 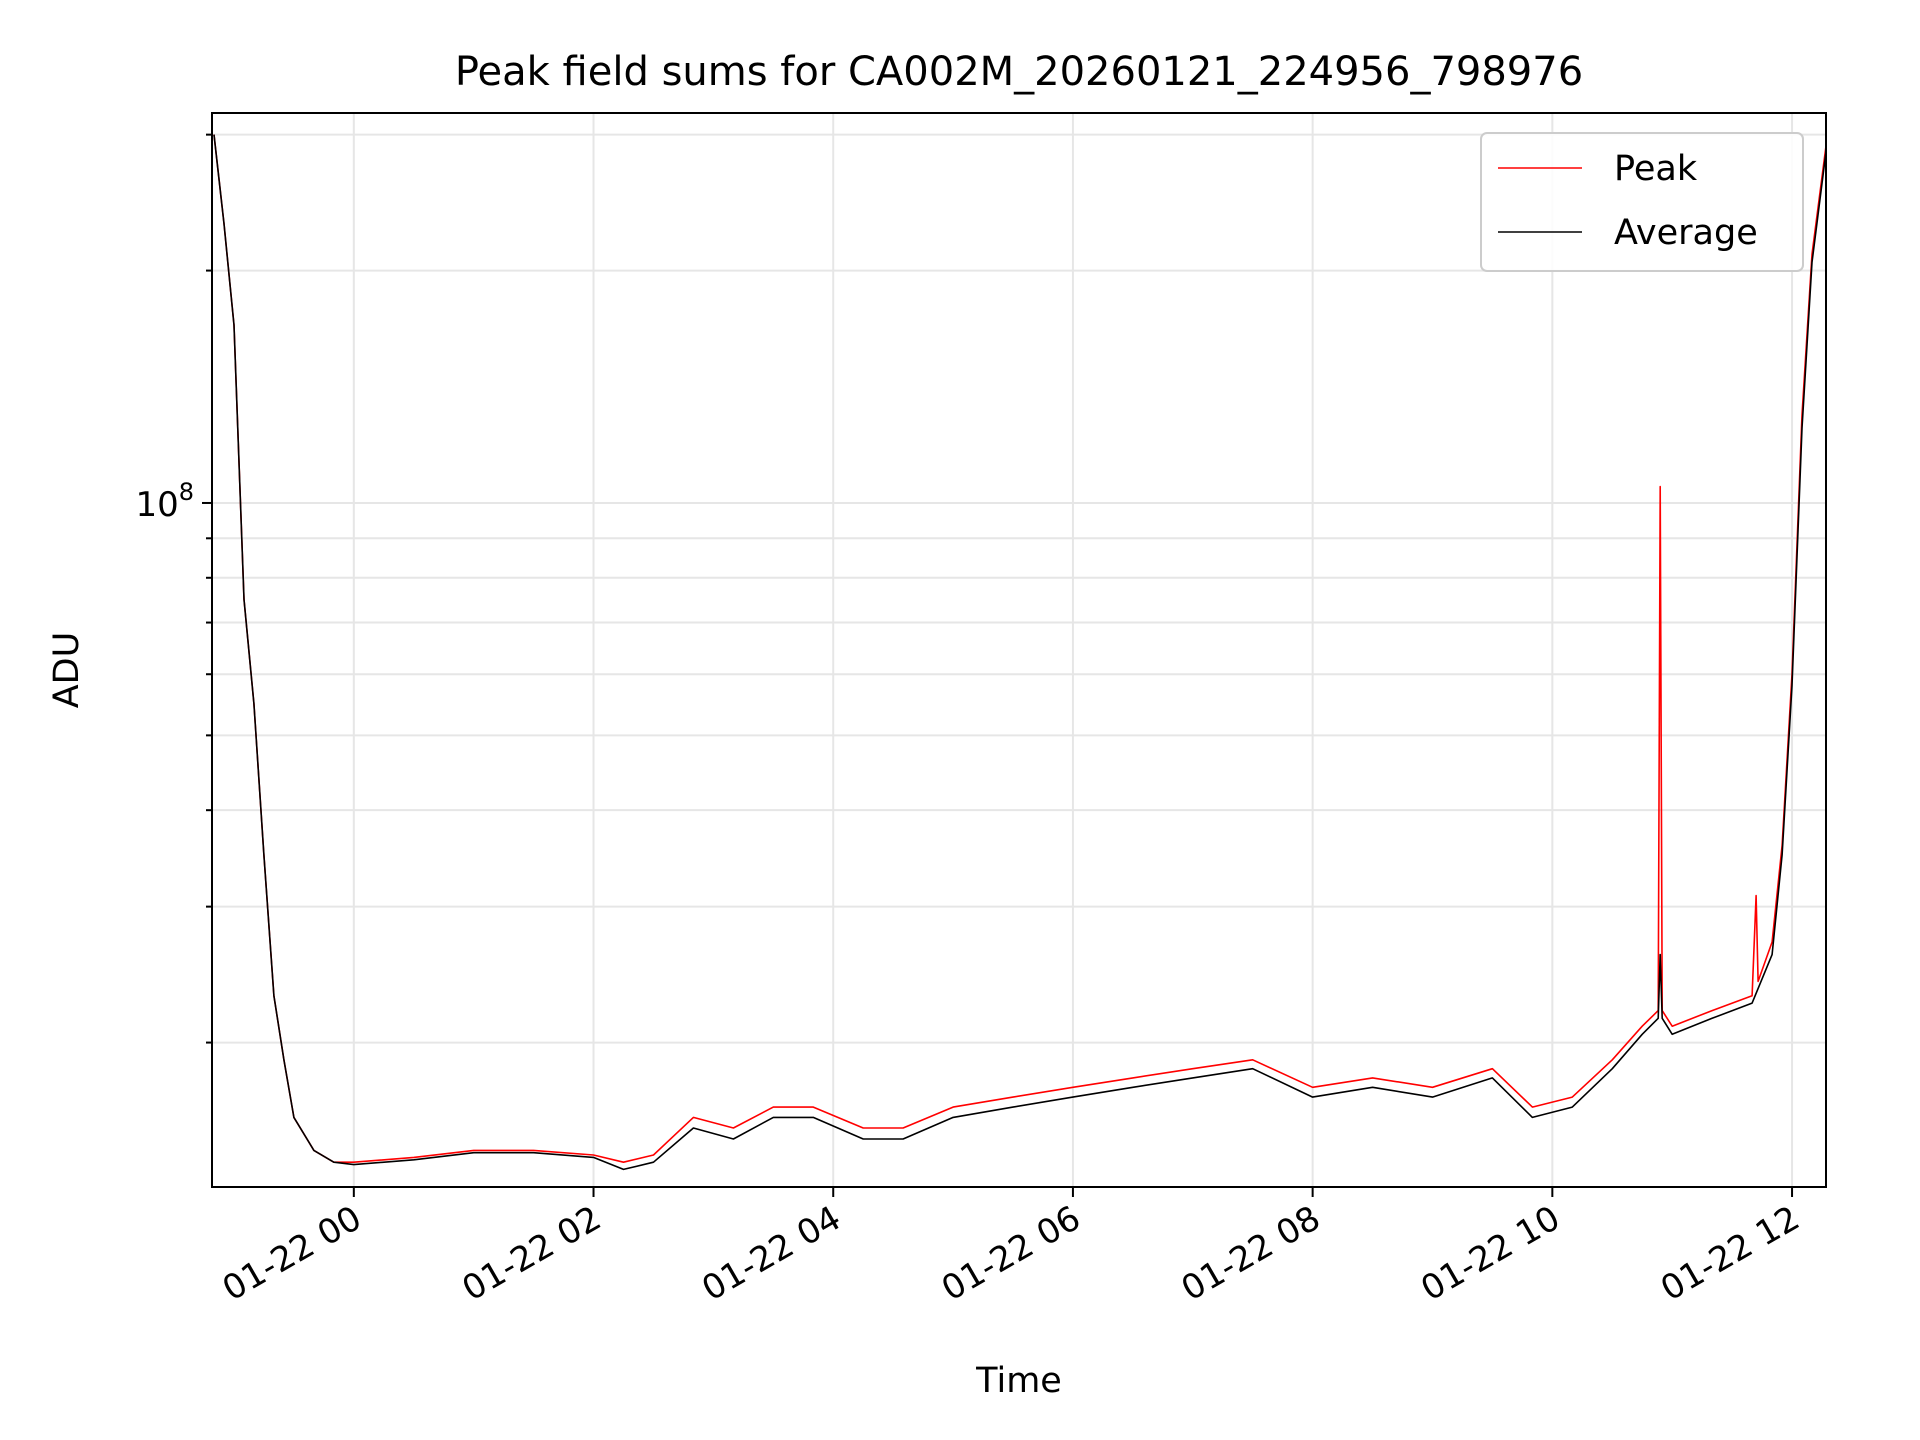 I want to click on legend: Peak Average, so click(x=1642, y=202).